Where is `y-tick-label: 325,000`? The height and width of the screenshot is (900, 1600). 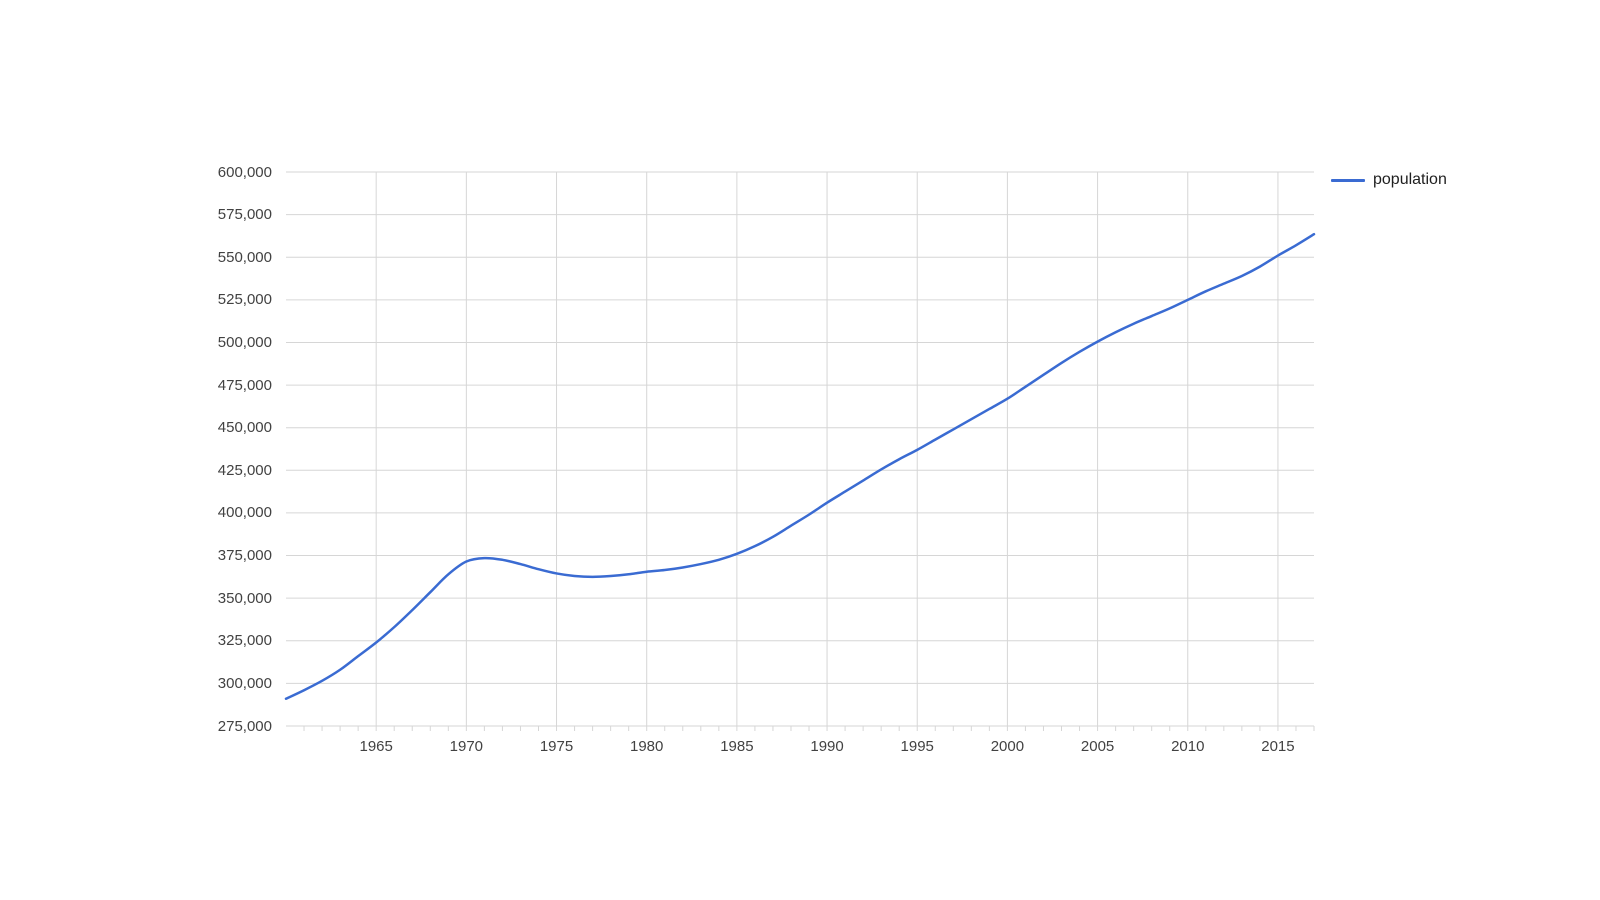
y-tick-label: 325,000 is located at coordinates (244, 641).